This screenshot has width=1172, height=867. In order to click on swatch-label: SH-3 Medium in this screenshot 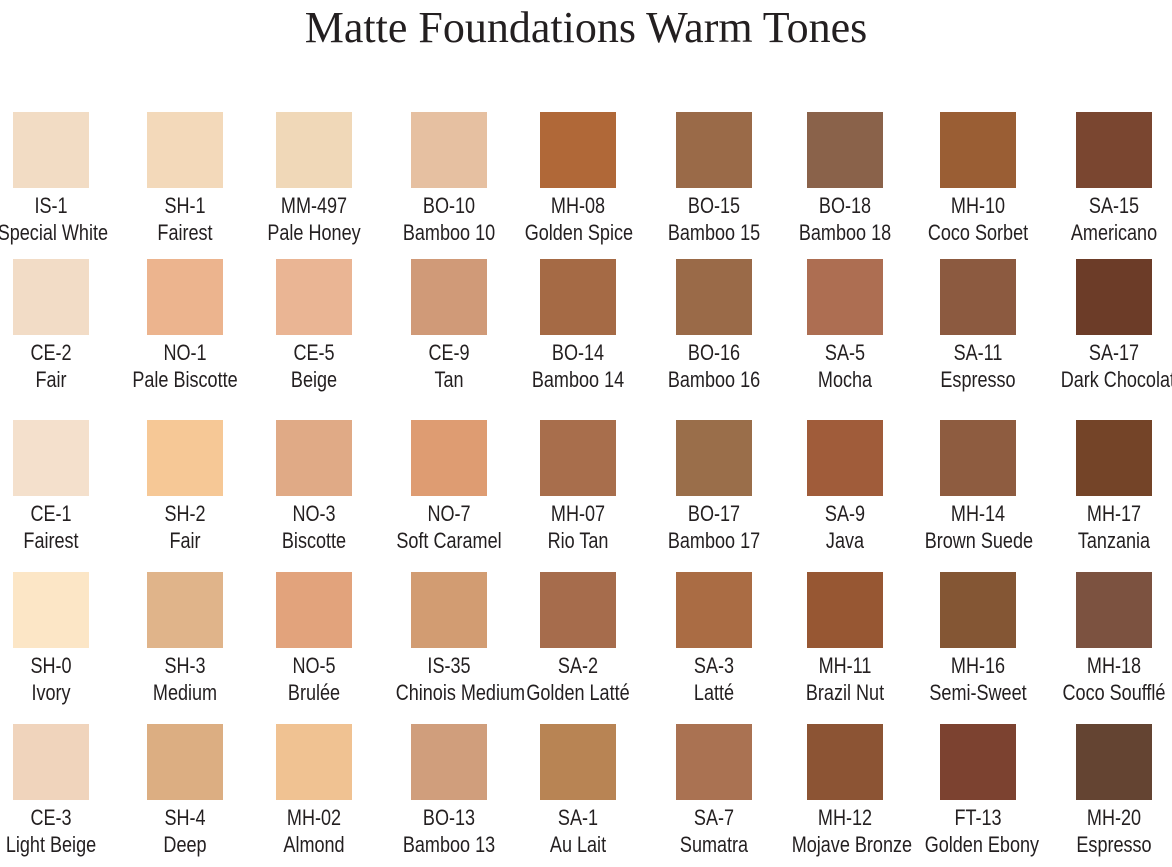, I will do `click(185, 679)`.